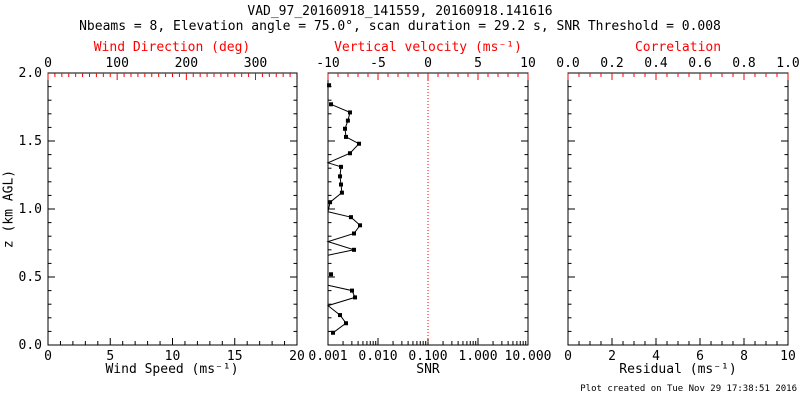  I want to click on wind-x-tick-label: 5, so click(110, 356).